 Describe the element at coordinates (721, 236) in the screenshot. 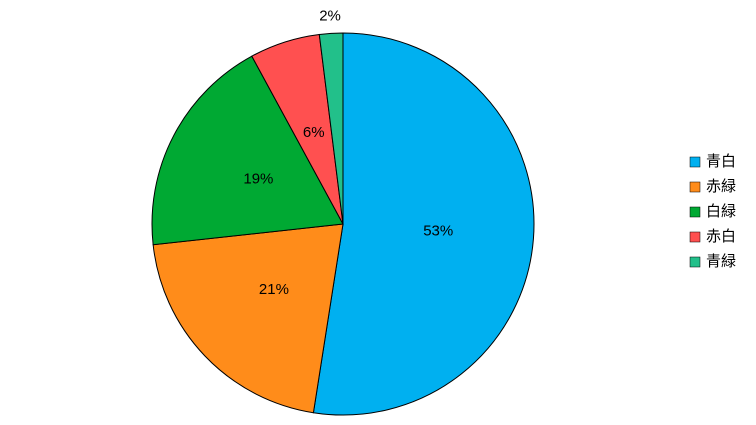

I see `legend-label: 赤白` at that location.